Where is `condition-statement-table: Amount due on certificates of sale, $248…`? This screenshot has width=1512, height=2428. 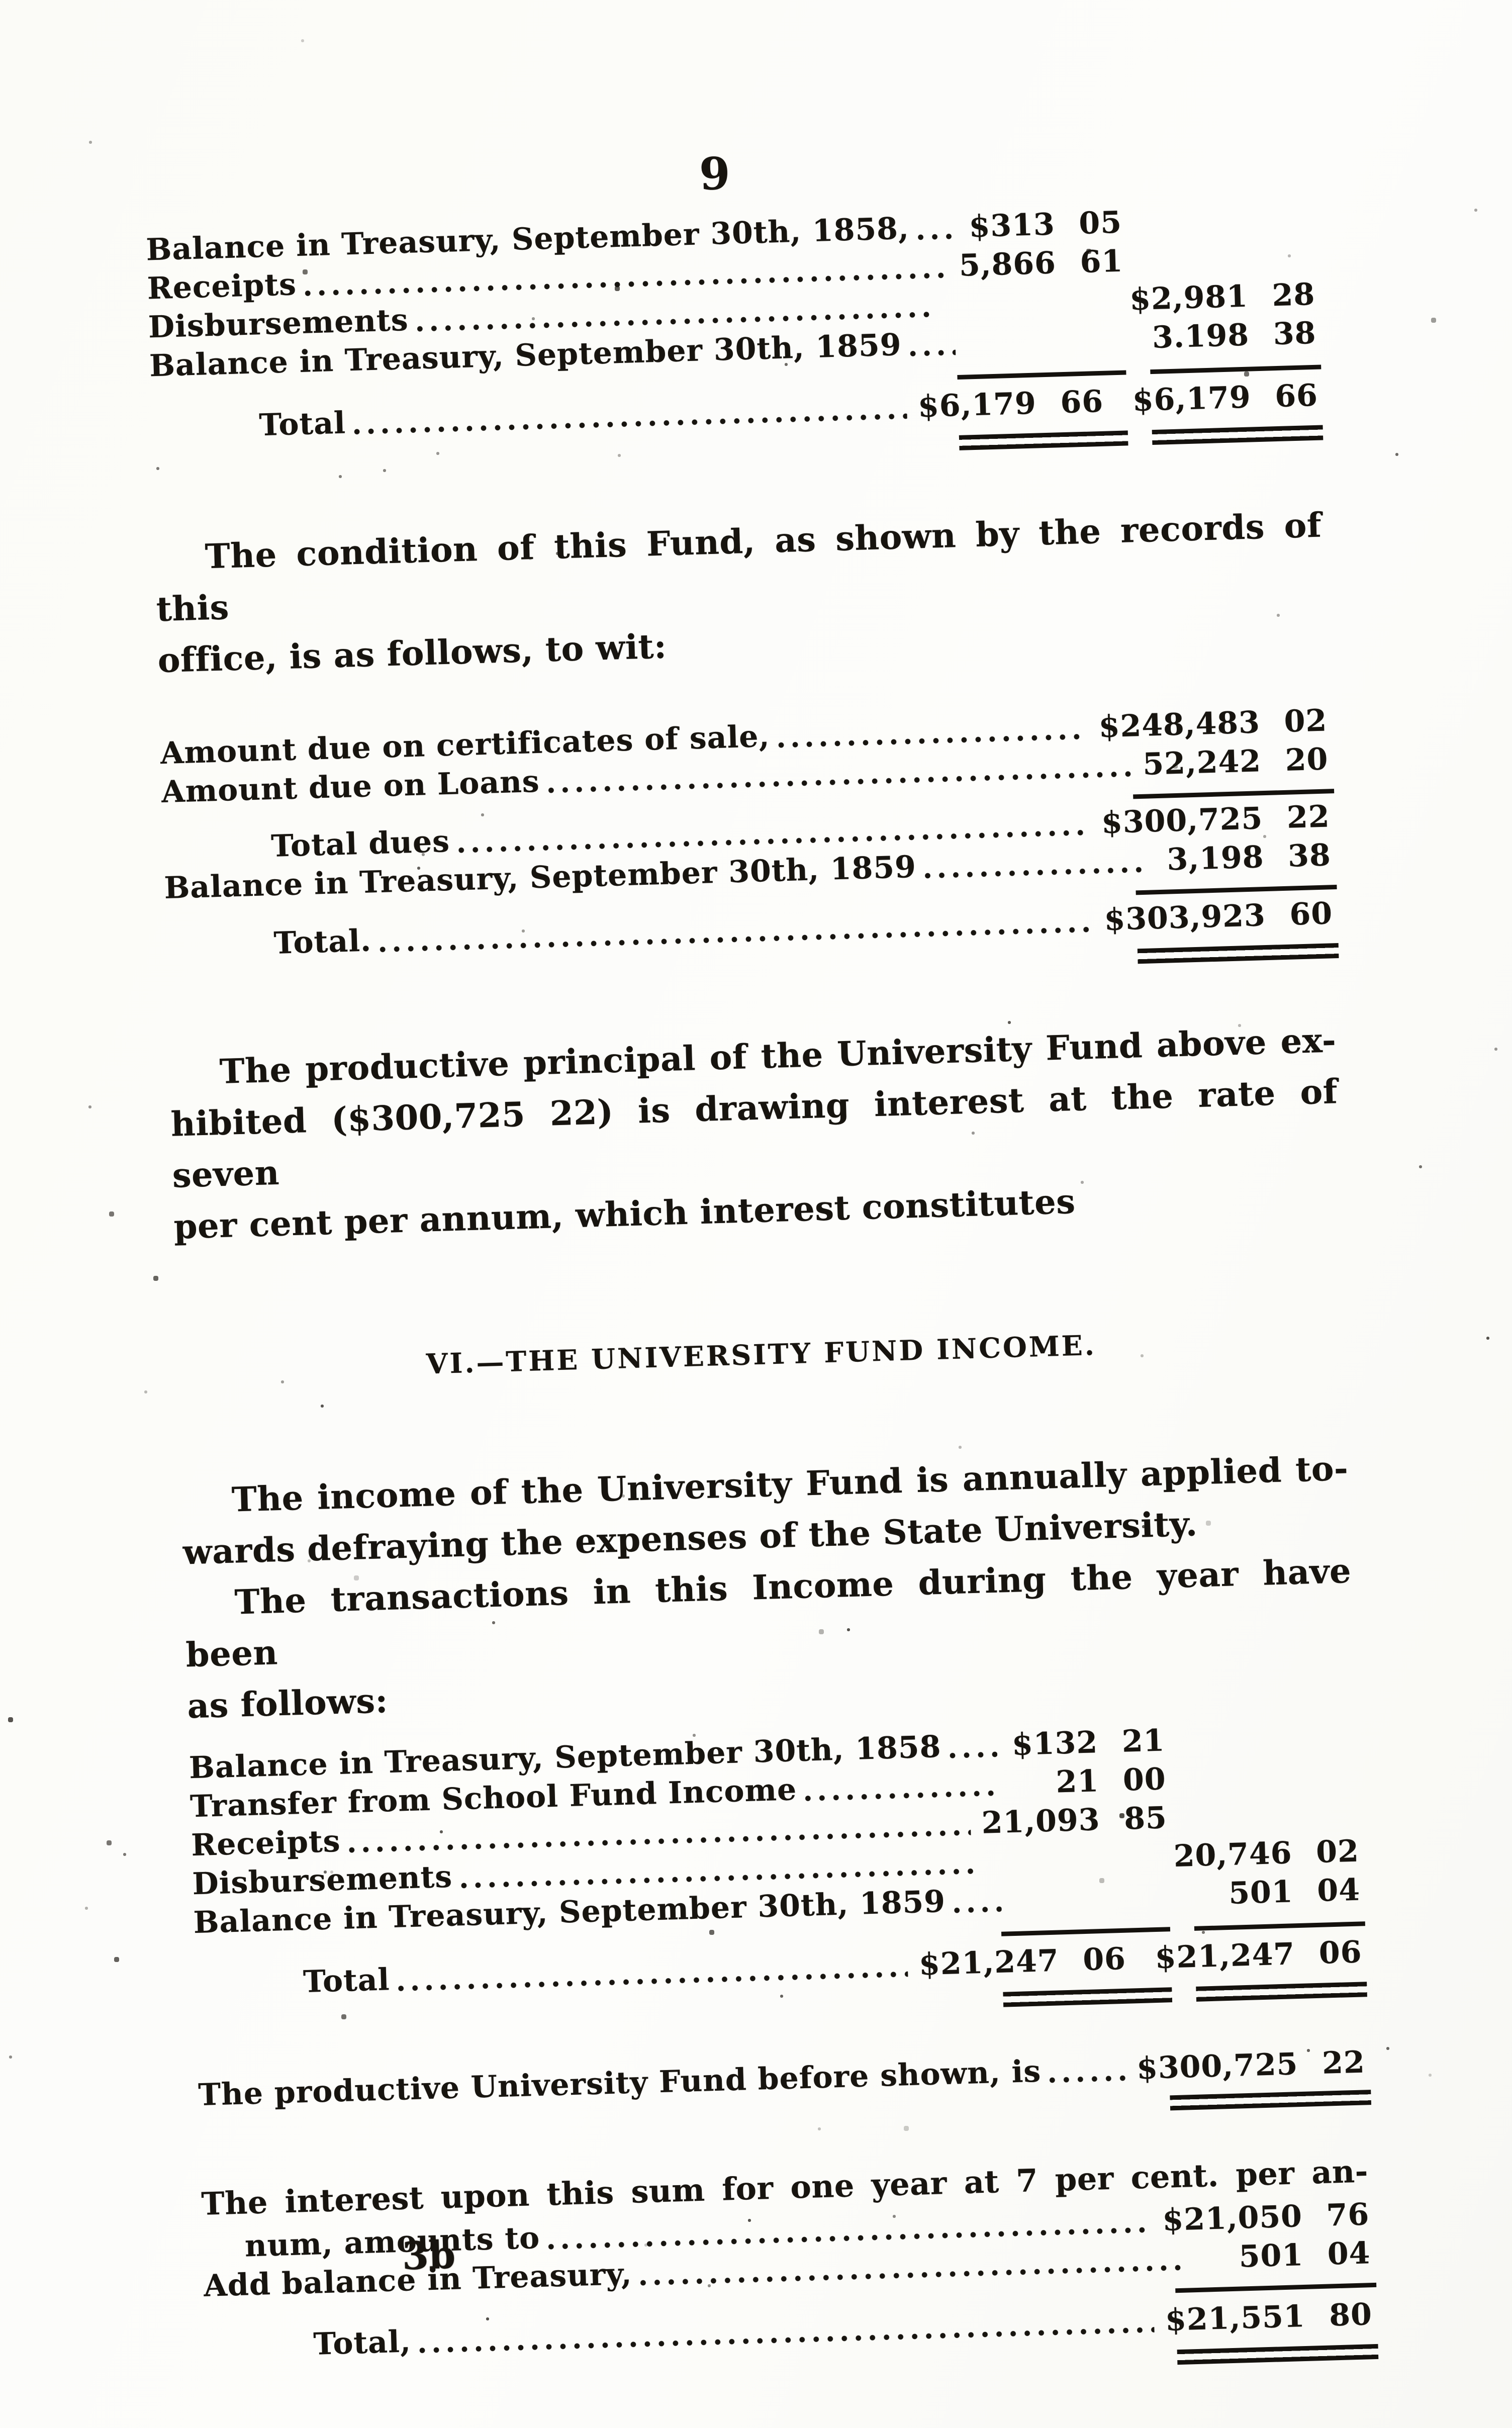
condition-statement-table: Amount due on certificates of sale, $248… is located at coordinates (747, 846).